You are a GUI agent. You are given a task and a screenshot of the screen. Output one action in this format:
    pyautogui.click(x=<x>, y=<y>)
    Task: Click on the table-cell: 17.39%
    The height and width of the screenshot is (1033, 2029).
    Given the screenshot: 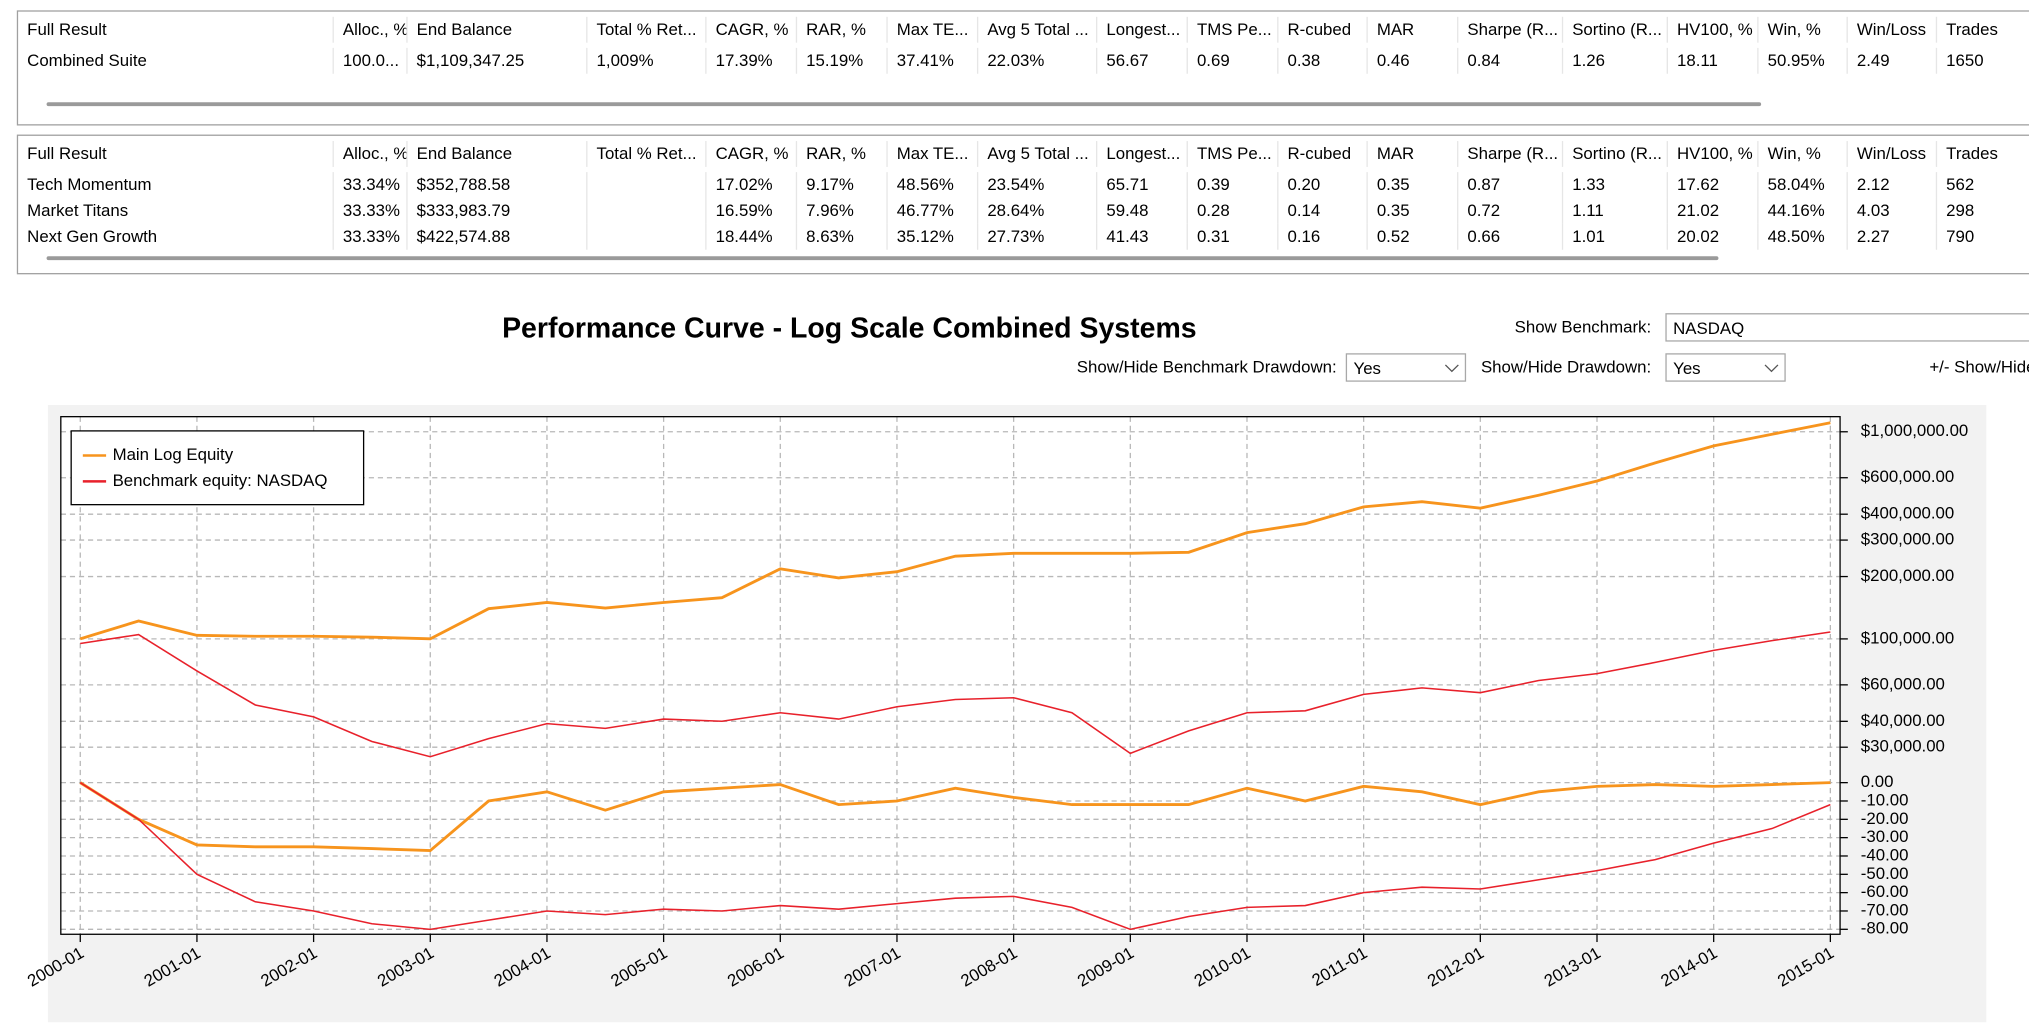 What is the action you would take?
    pyautogui.click(x=752, y=60)
    